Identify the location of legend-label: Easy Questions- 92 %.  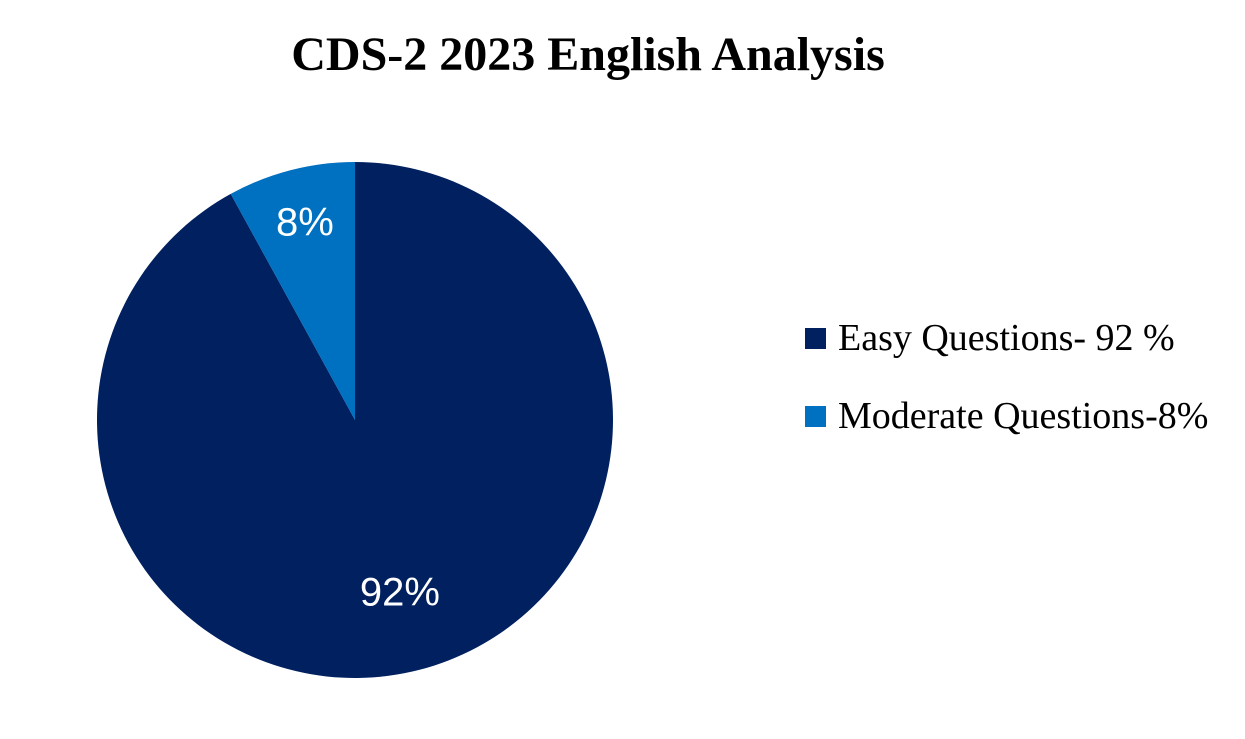
(1006, 338).